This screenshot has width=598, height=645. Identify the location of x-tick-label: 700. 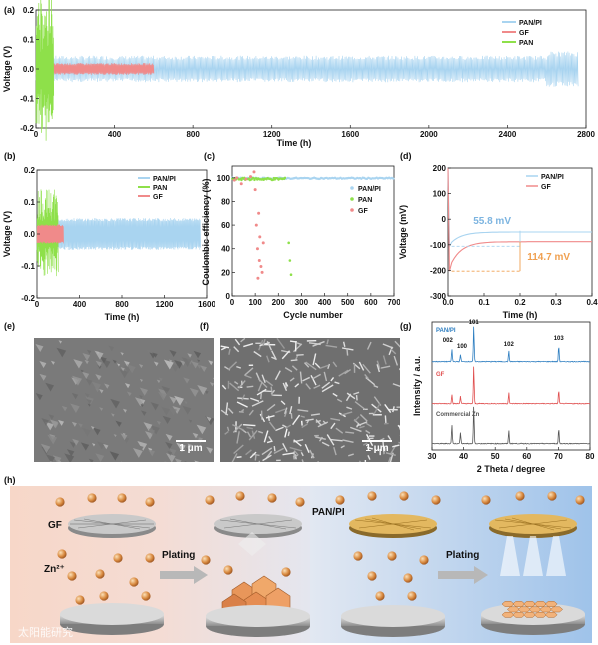
(393, 302).